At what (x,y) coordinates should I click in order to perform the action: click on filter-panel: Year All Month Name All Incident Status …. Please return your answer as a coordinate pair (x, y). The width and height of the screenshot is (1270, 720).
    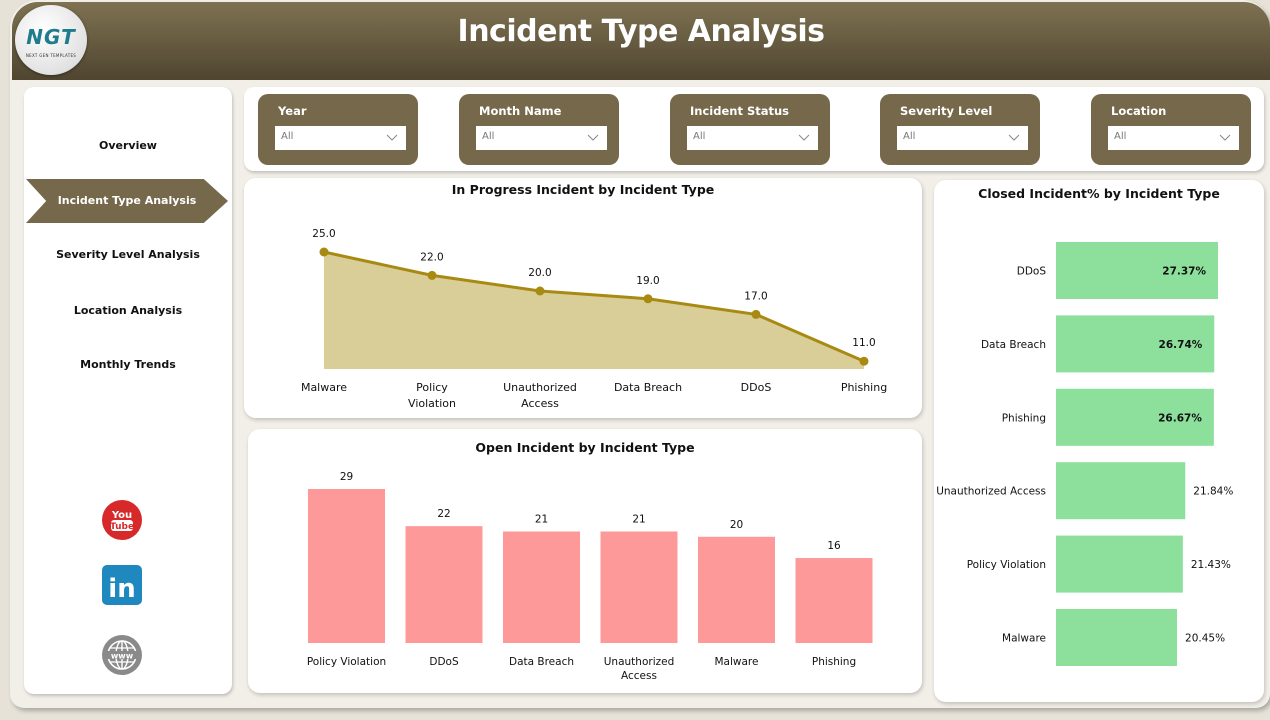
    Looking at the image, I should click on (754, 129).